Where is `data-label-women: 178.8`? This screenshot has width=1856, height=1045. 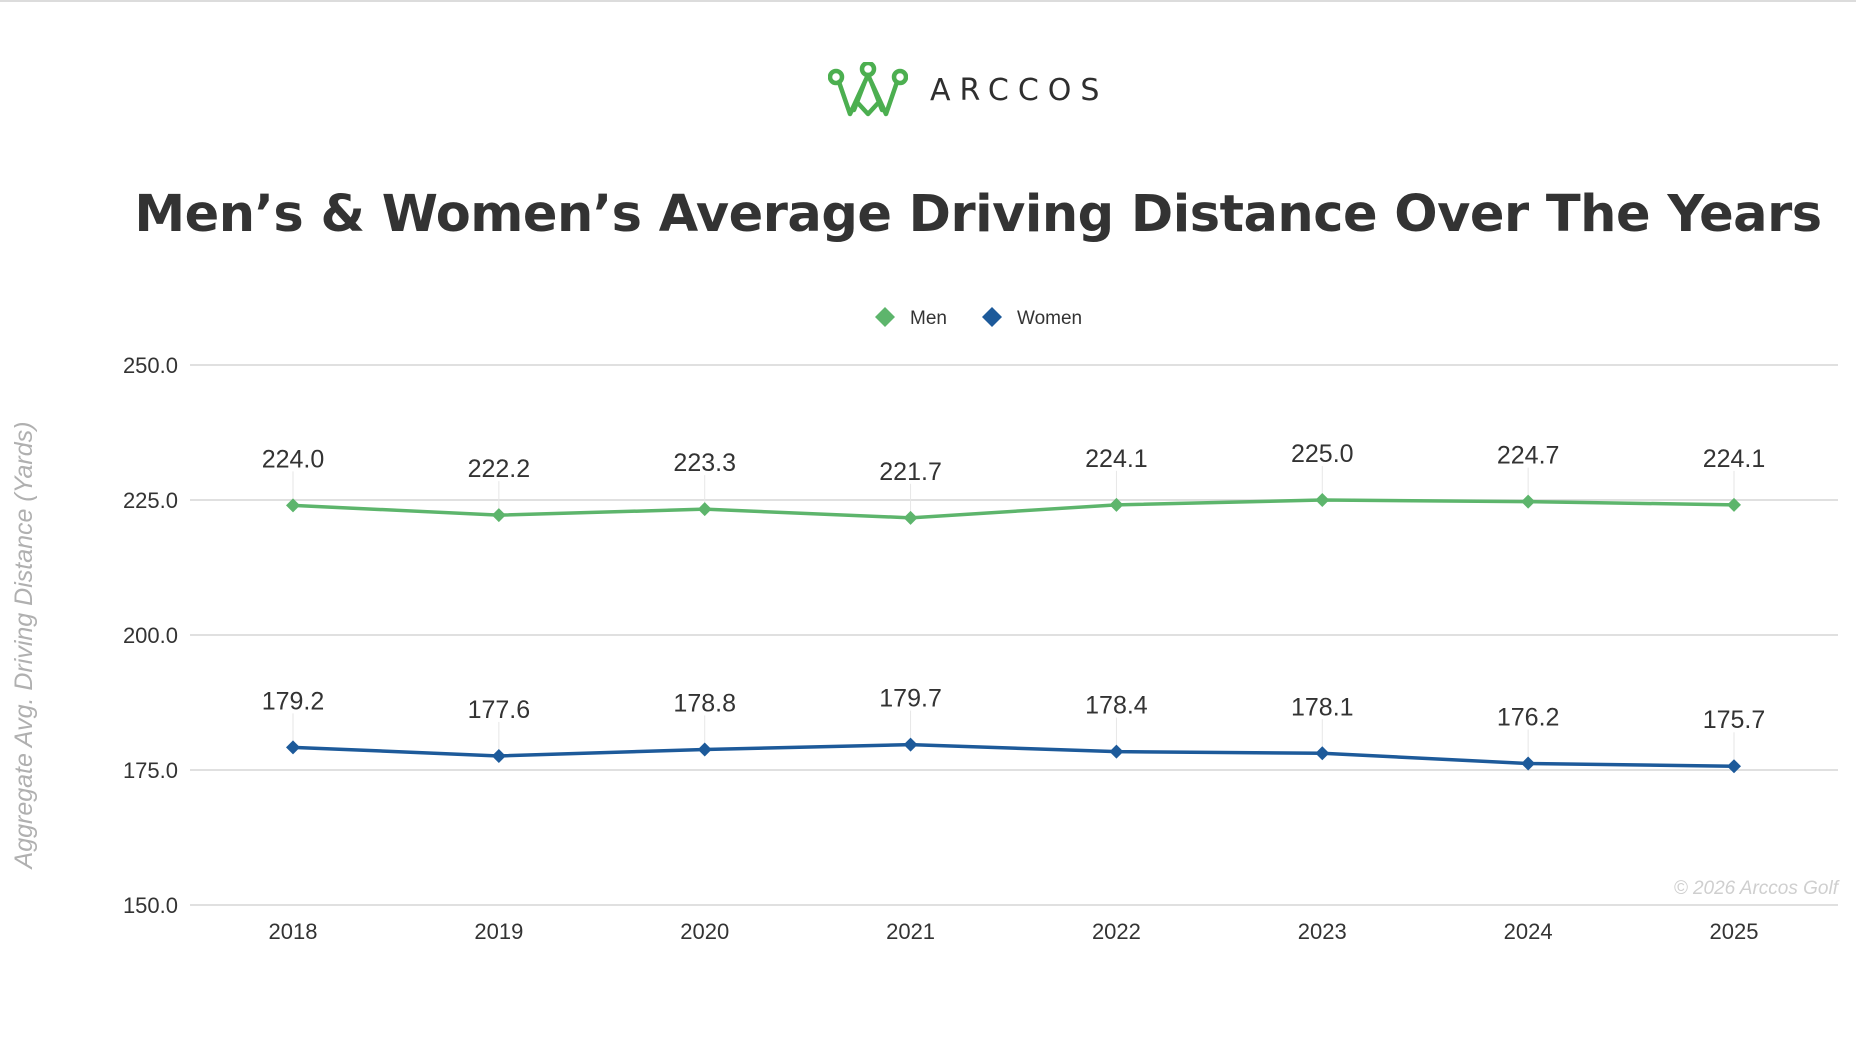
data-label-women: 178.8 is located at coordinates (704, 703).